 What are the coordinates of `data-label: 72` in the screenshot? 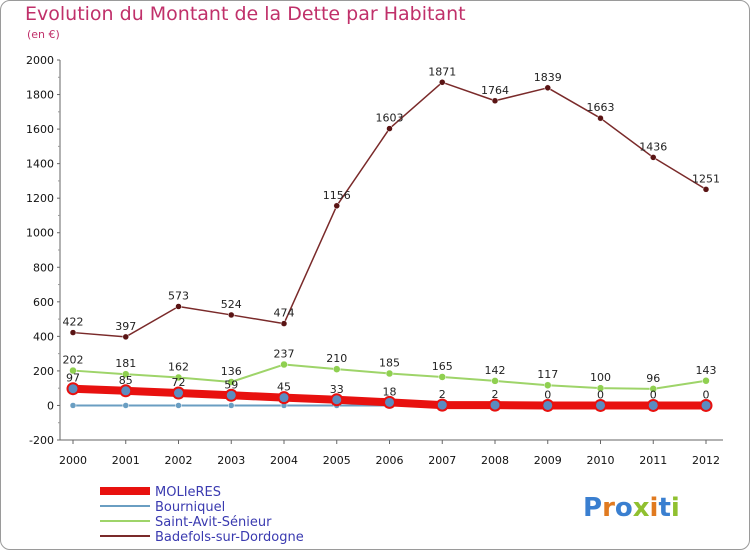 It's located at (179, 382).